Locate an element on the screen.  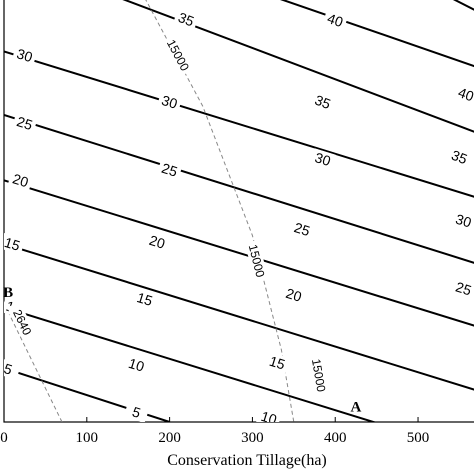
x-tick-label: 0 is located at coordinates (4, 438).